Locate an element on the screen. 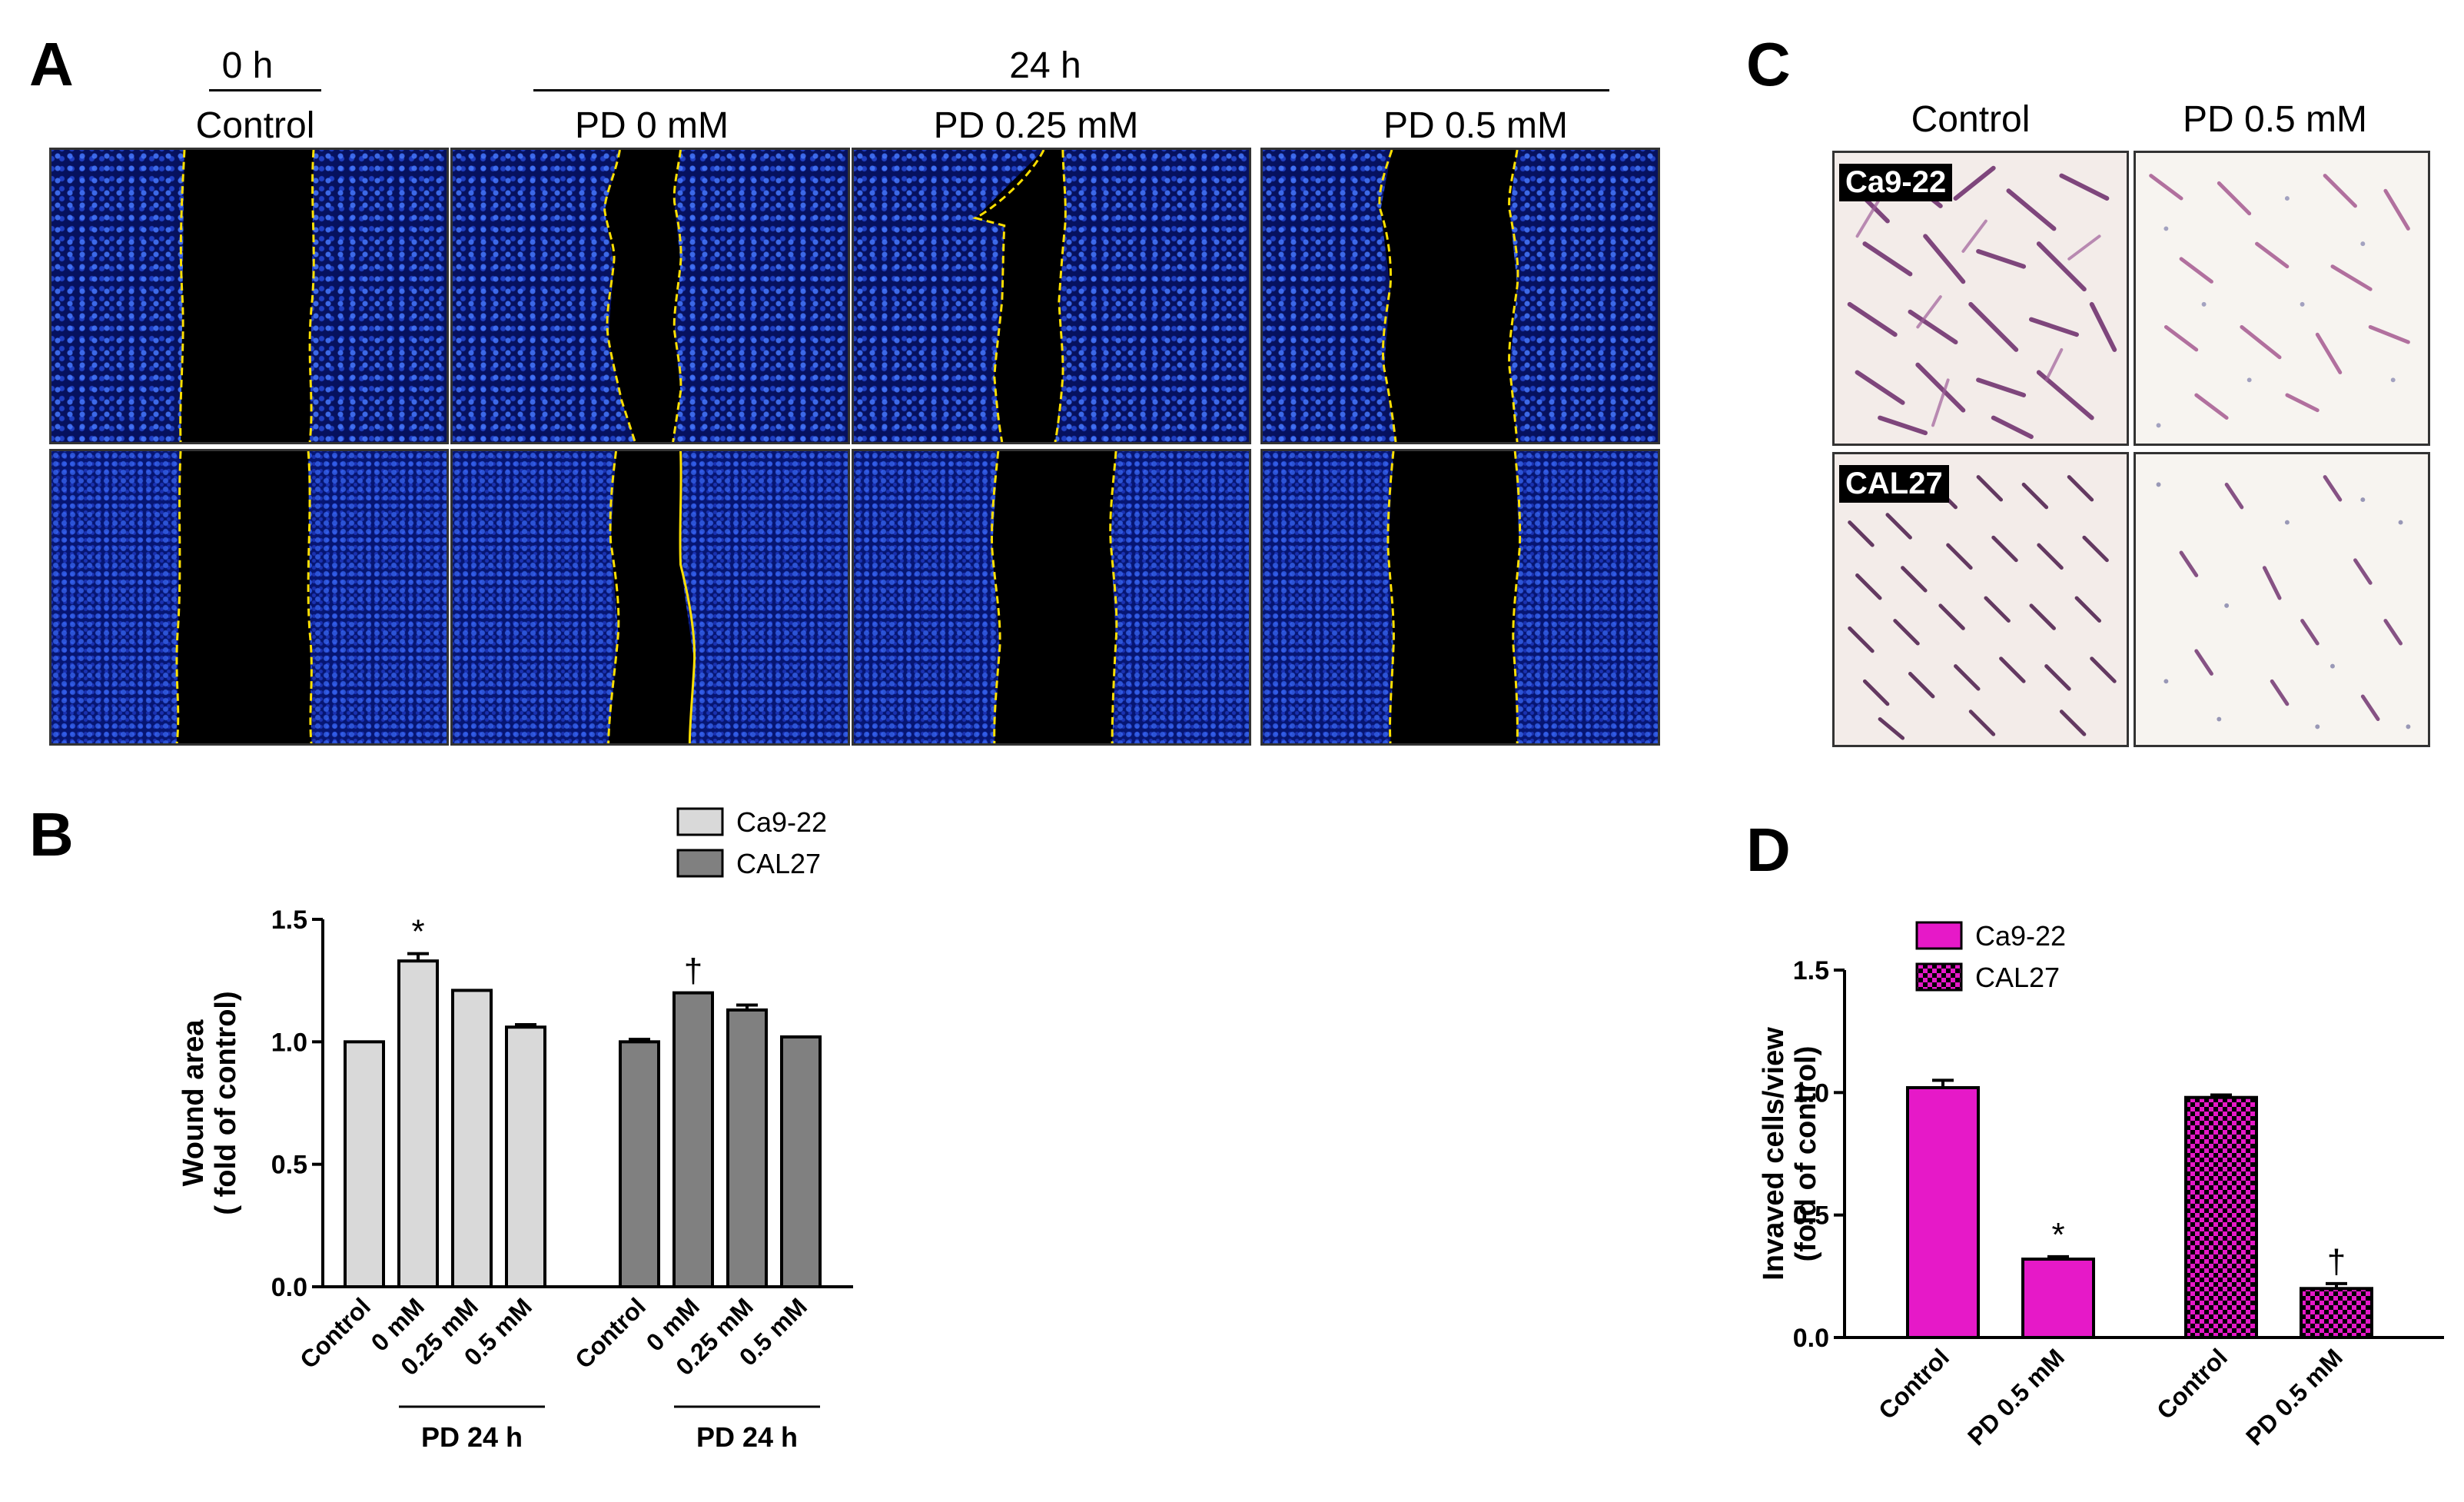  invasion-image-cal27-control: CAL27 is located at coordinates (1980, 599).